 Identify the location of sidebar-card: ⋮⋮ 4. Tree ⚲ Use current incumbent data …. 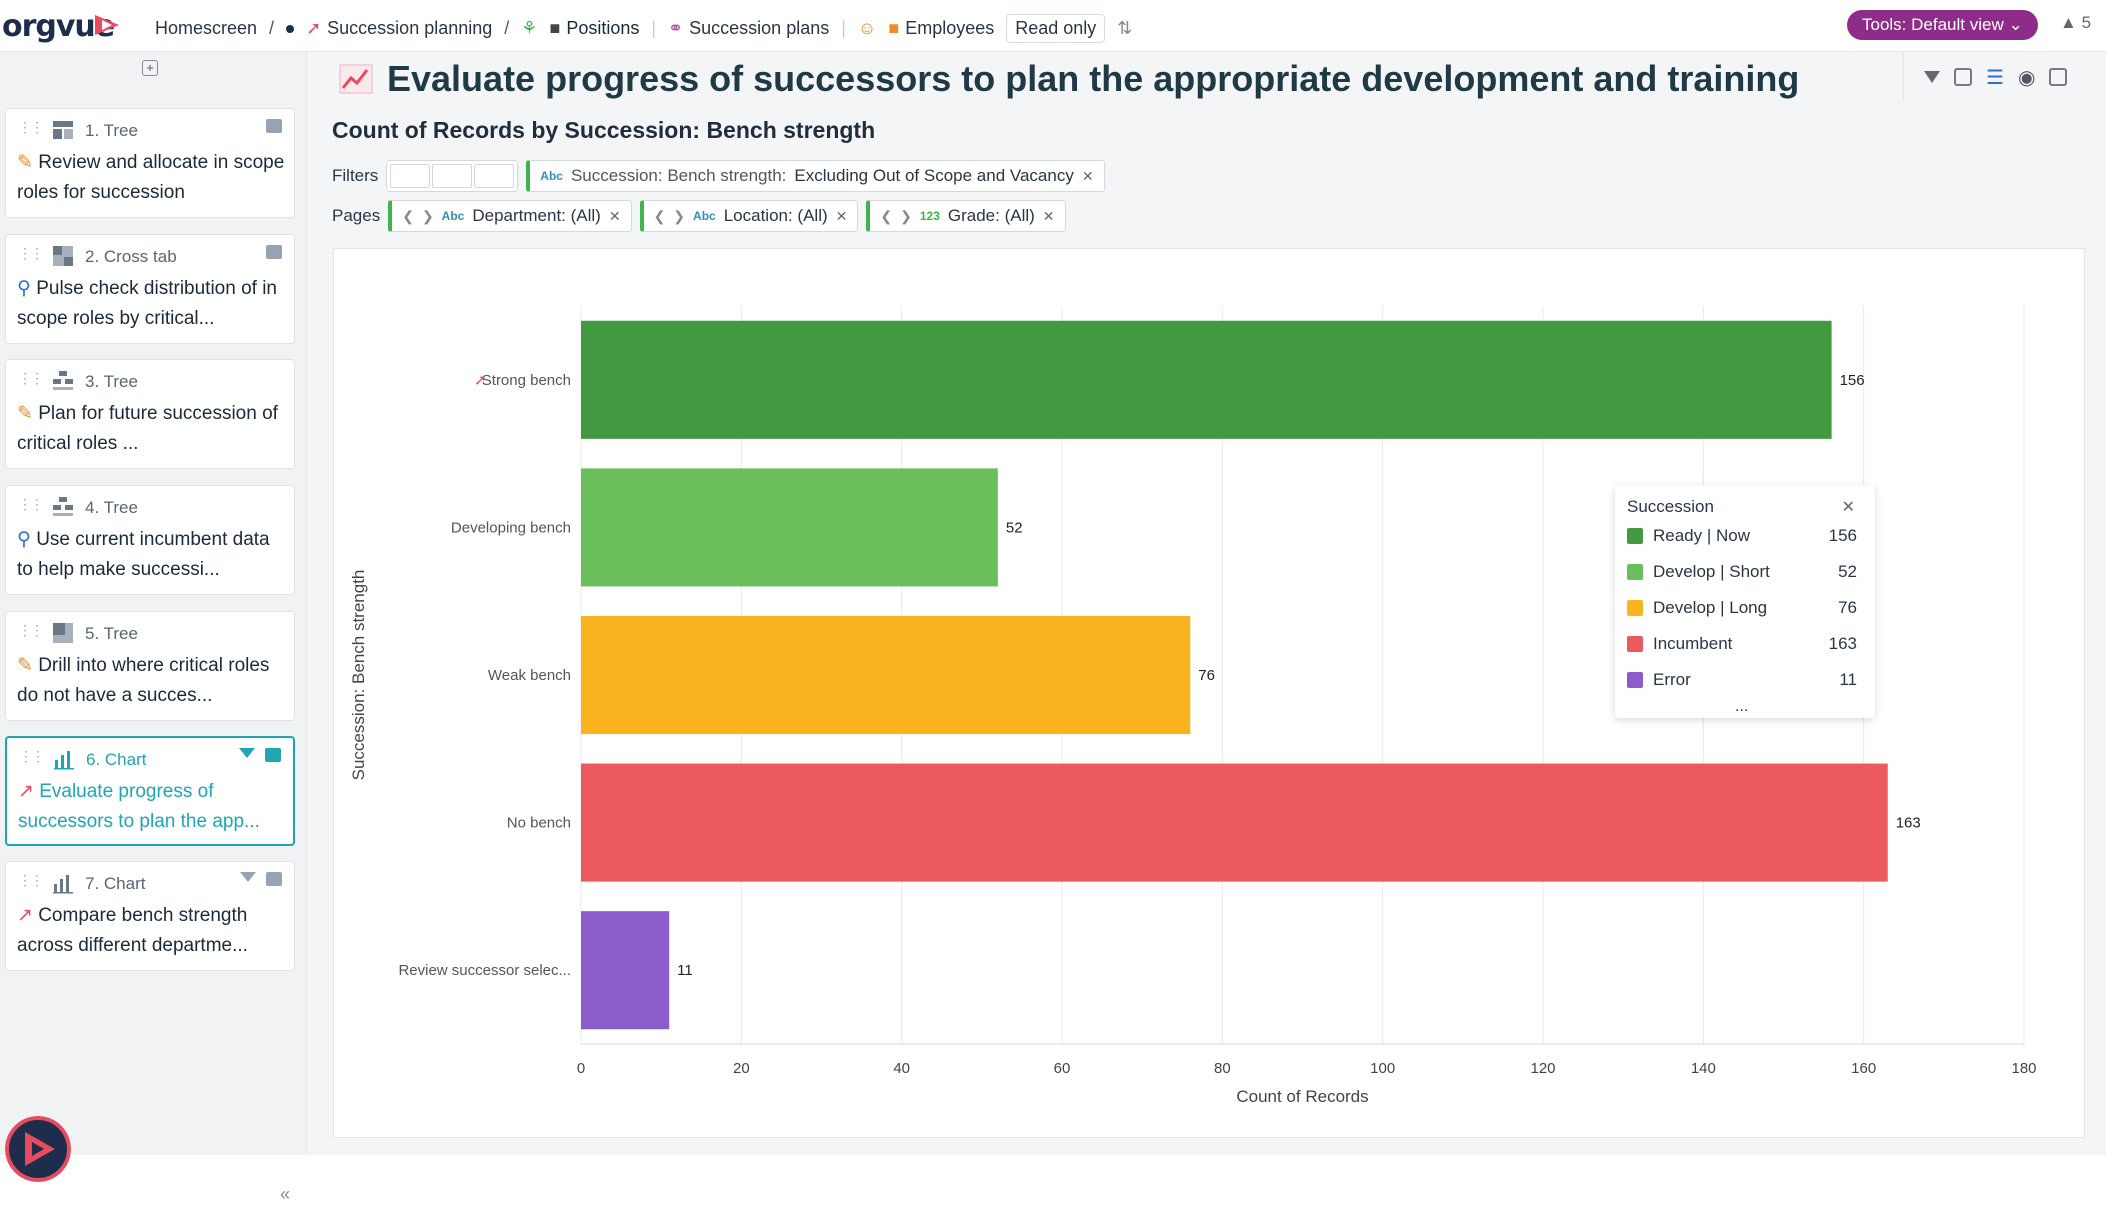
(150, 540).